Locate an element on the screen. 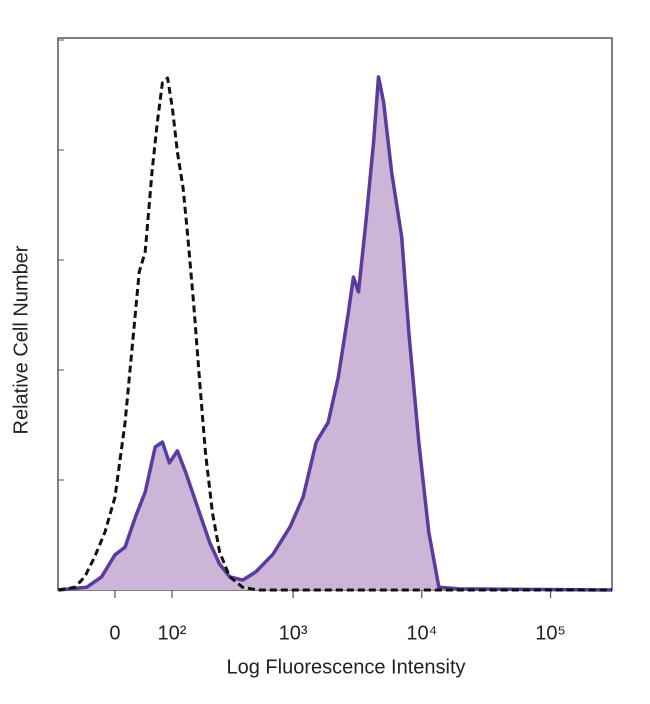  x-tick-label: 10³ is located at coordinates (293, 633).